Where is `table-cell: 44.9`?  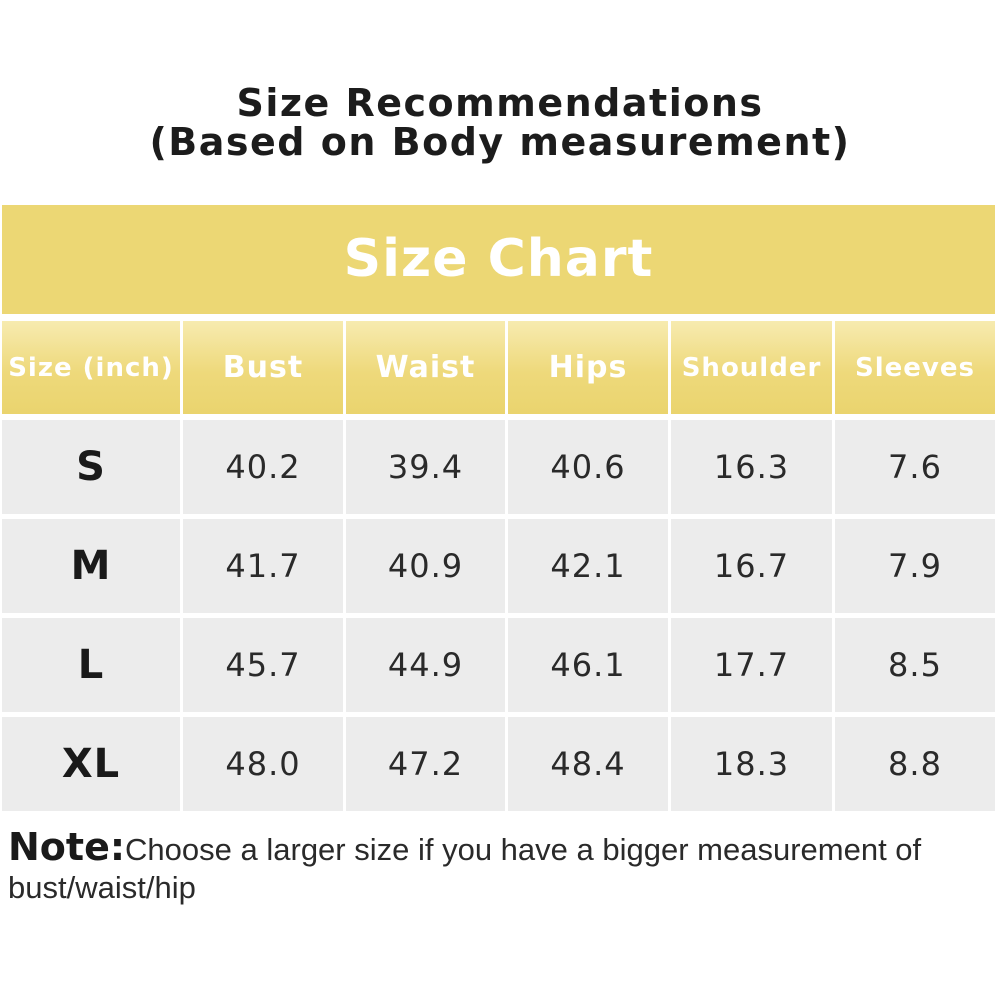 table-cell: 44.9 is located at coordinates (425, 665).